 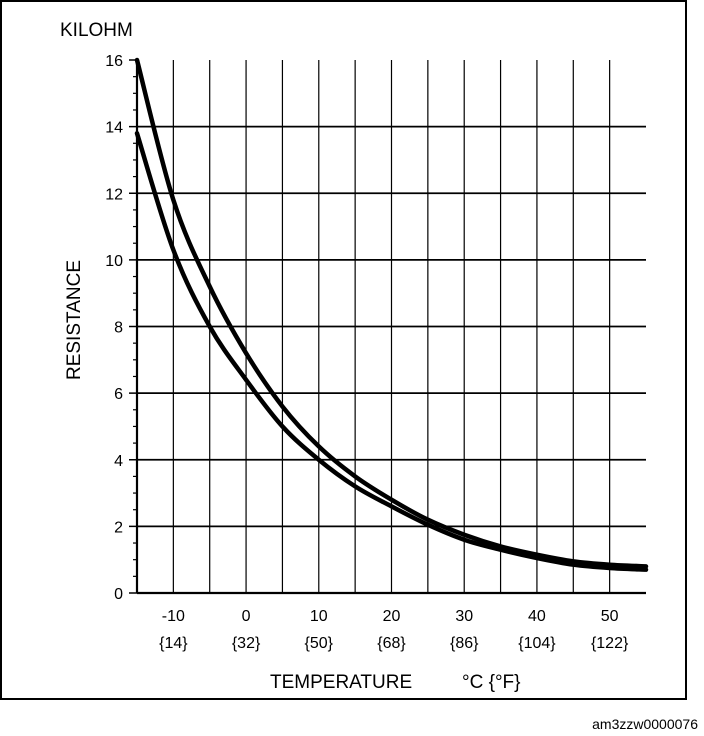 What do you see at coordinates (610, 643) in the screenshot?
I see `x-tick-label-fahrenheit: {122}` at bounding box center [610, 643].